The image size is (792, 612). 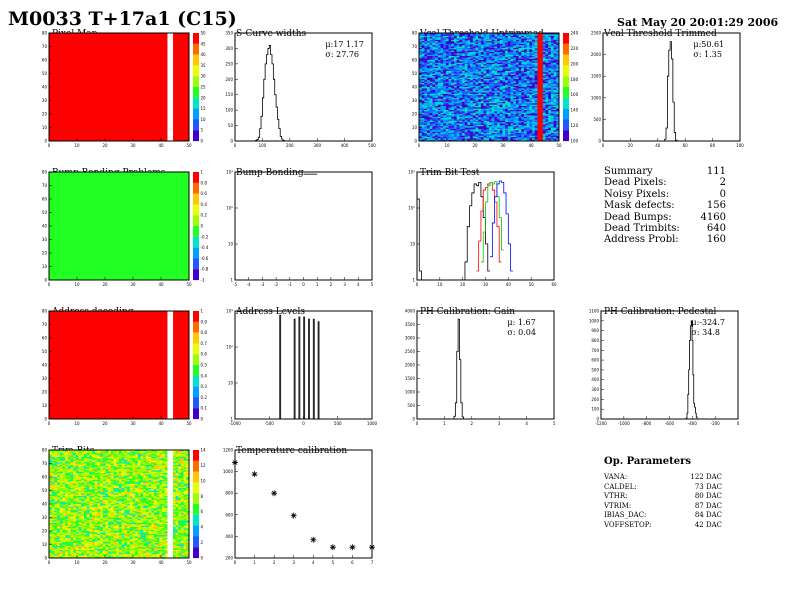 What do you see at coordinates (595, 330) in the screenshot?
I see `ph-pedestal-ytick-label: 900` at bounding box center [595, 330].